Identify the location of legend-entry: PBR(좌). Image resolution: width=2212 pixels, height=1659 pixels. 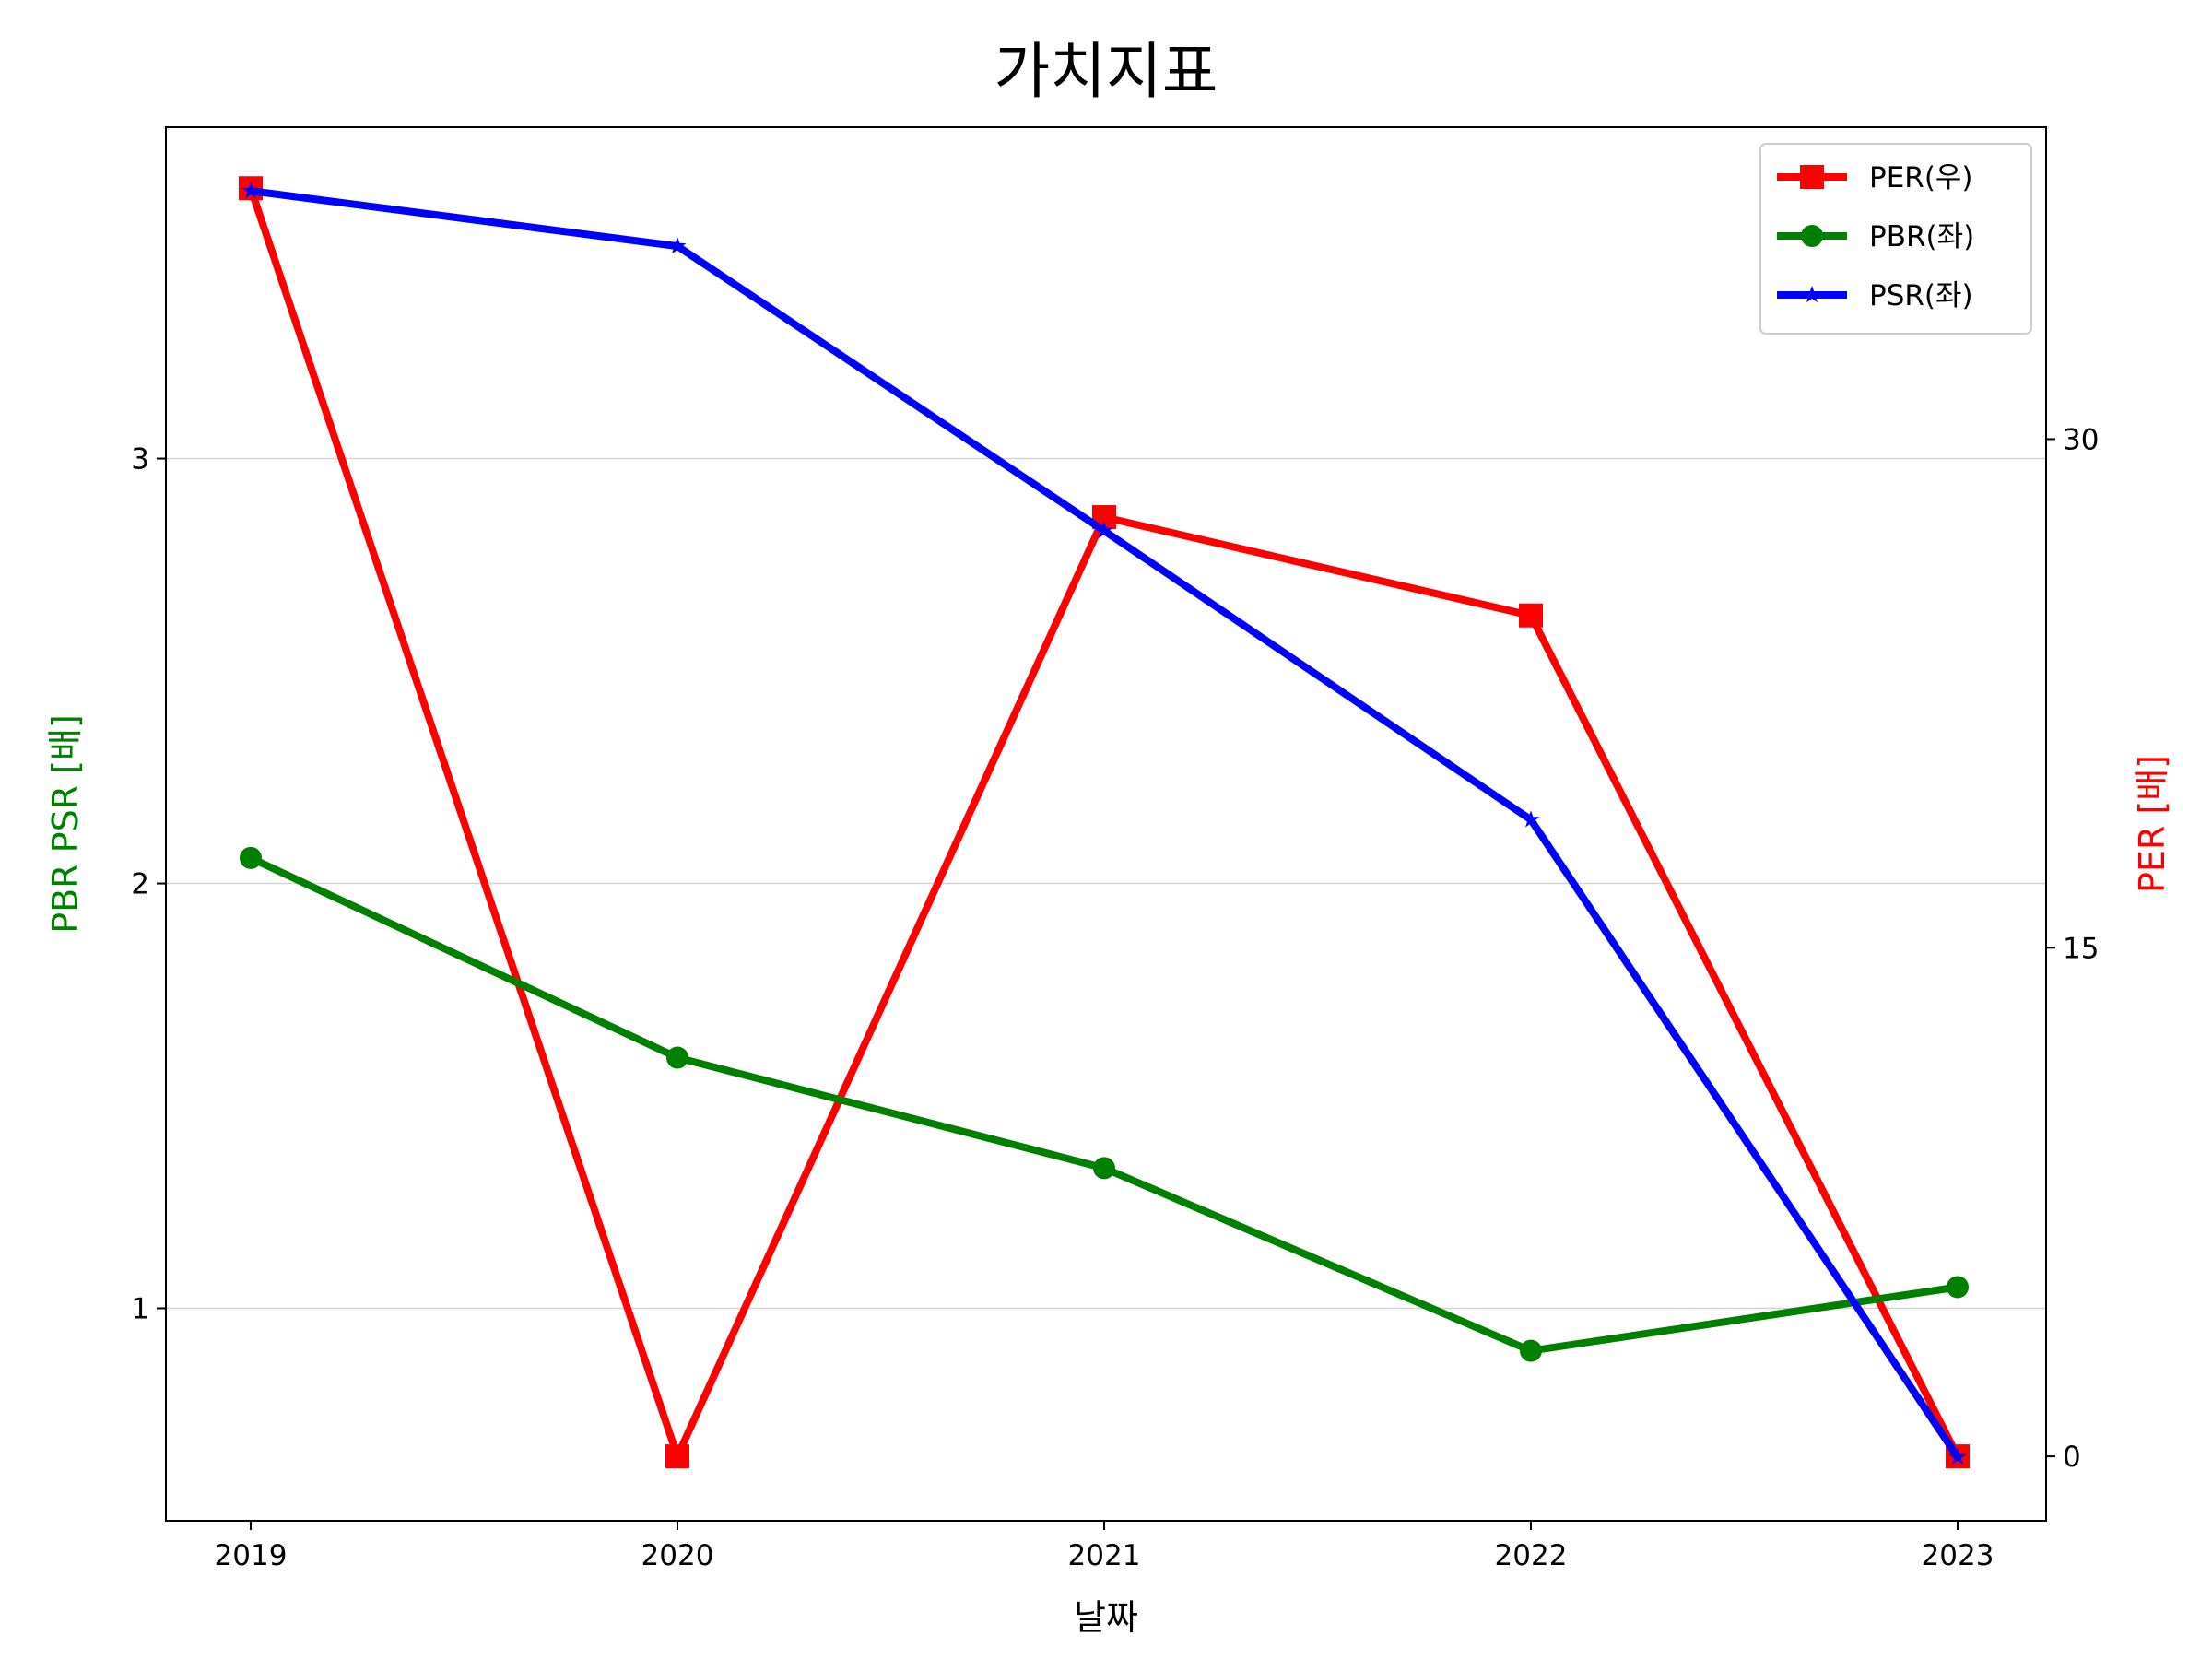
(1875, 236).